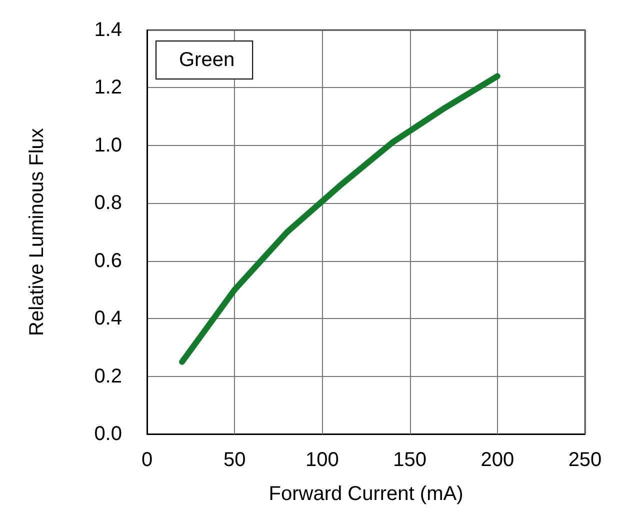 The image size is (633, 531). I want to click on x-axis-title: Forward Current (mA), so click(366, 494).